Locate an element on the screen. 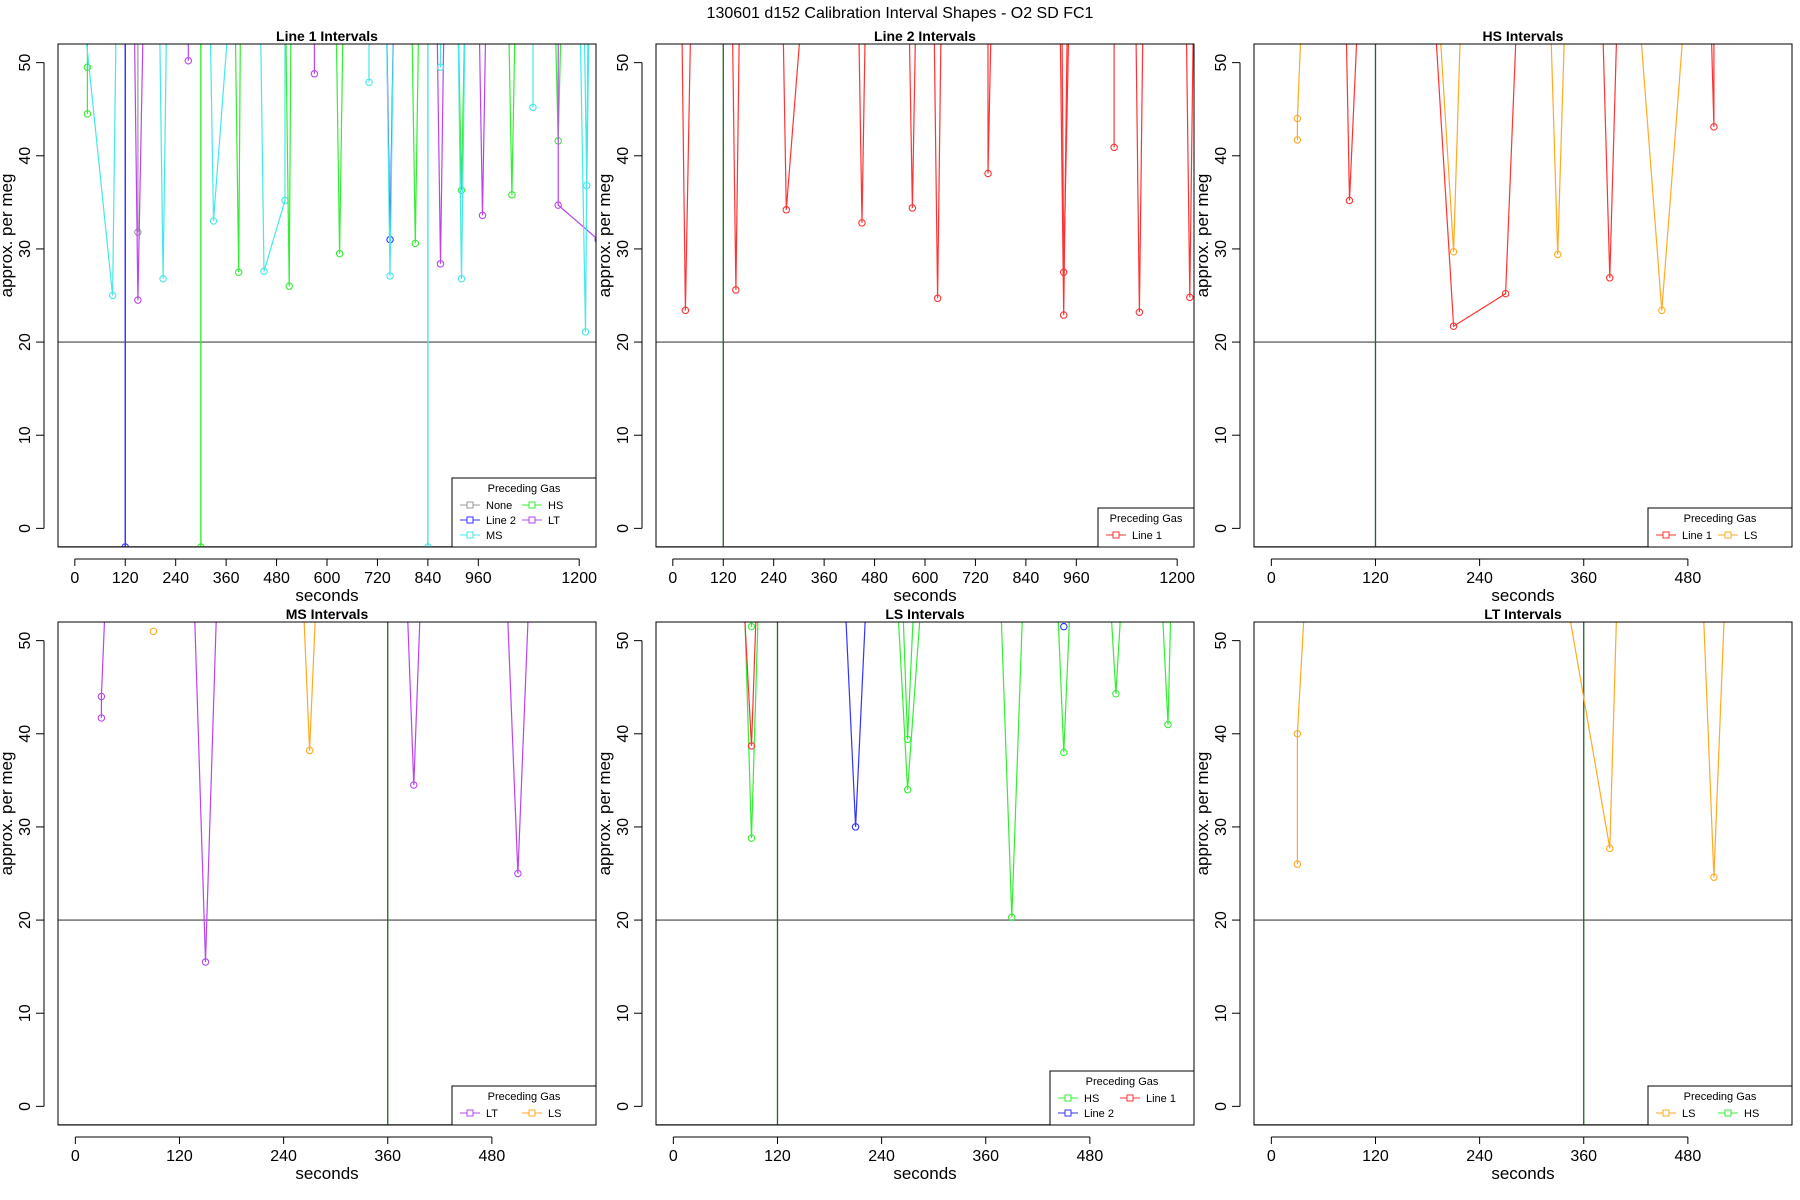 This screenshot has width=1800, height=1200. legend-box is located at coordinates (524, 1105).